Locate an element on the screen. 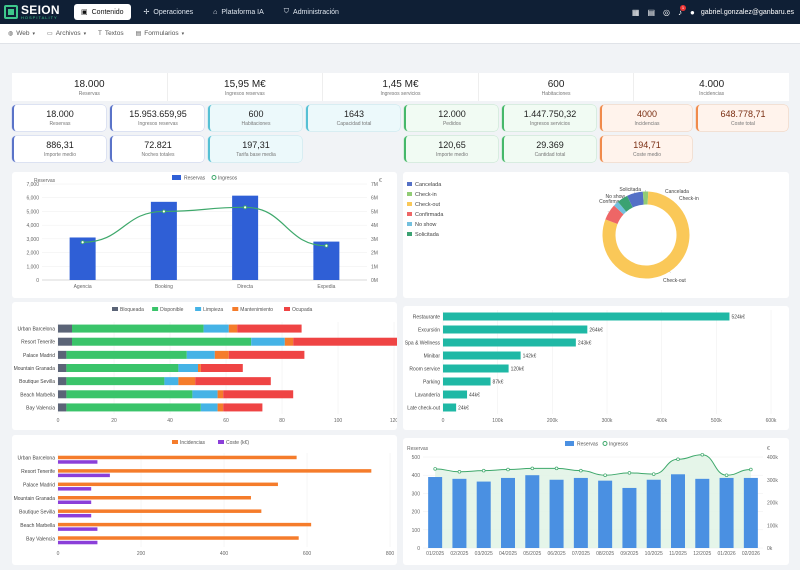  x-tick-label: 03/2025 is located at coordinates (484, 554).